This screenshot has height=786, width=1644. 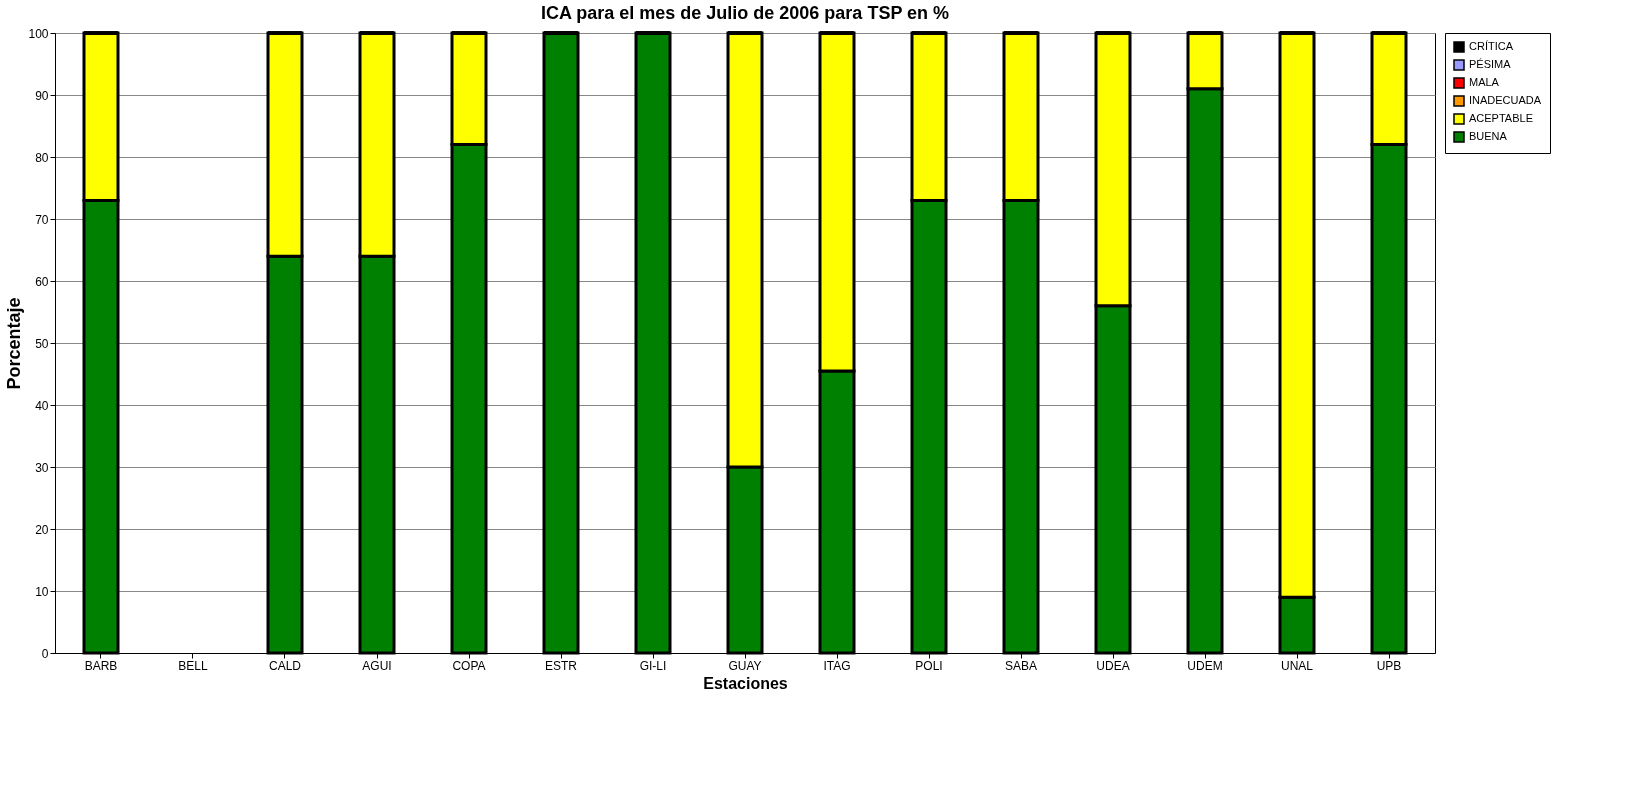 What do you see at coordinates (1490, 64) in the screenshot?
I see `legend-label: PÉSIMA` at bounding box center [1490, 64].